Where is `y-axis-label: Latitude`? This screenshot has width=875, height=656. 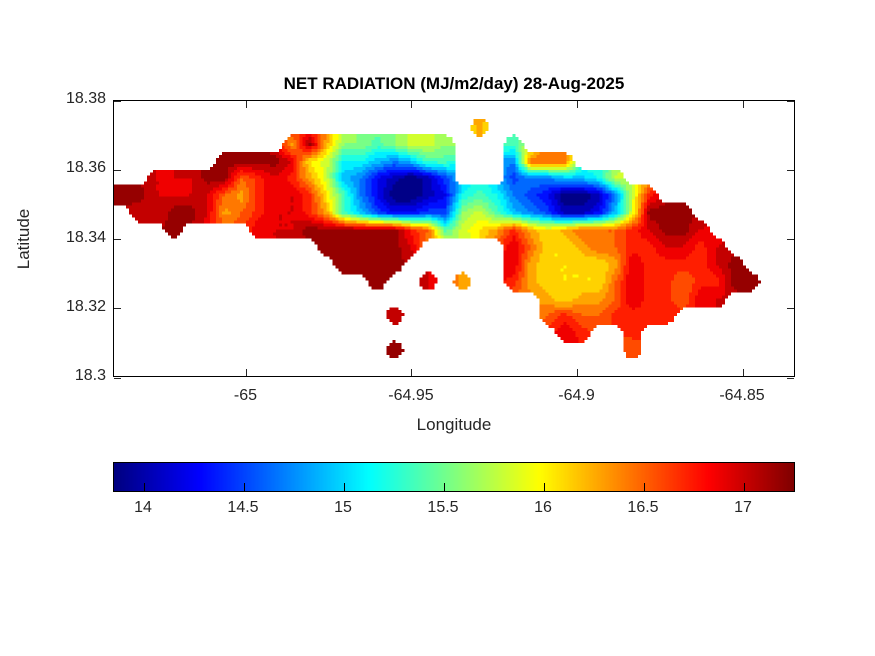
y-axis-label: Latitude is located at coordinates (23, 239).